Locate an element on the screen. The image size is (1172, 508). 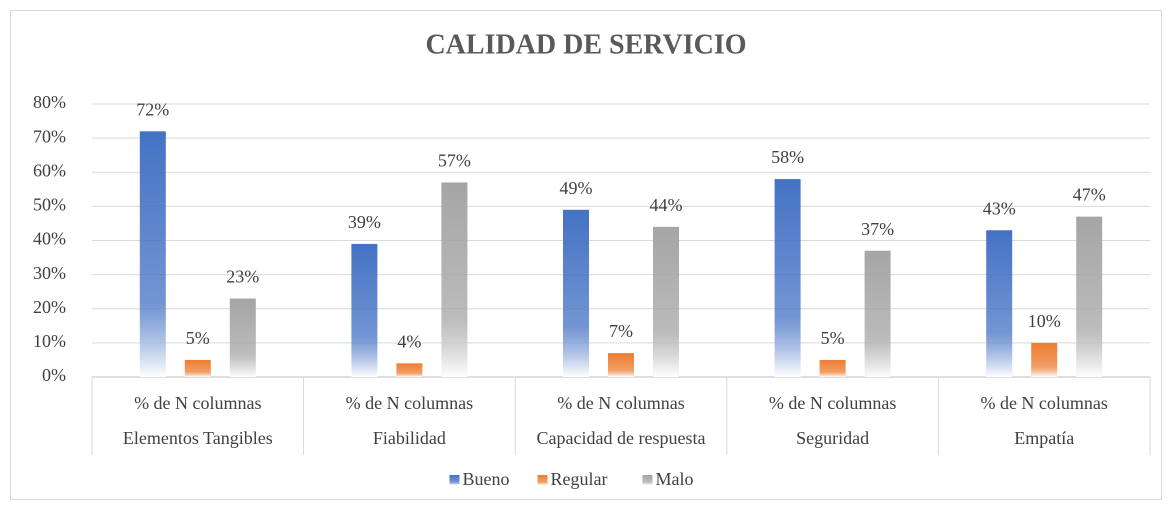
y-tick-label: 30% is located at coordinates (49, 273).